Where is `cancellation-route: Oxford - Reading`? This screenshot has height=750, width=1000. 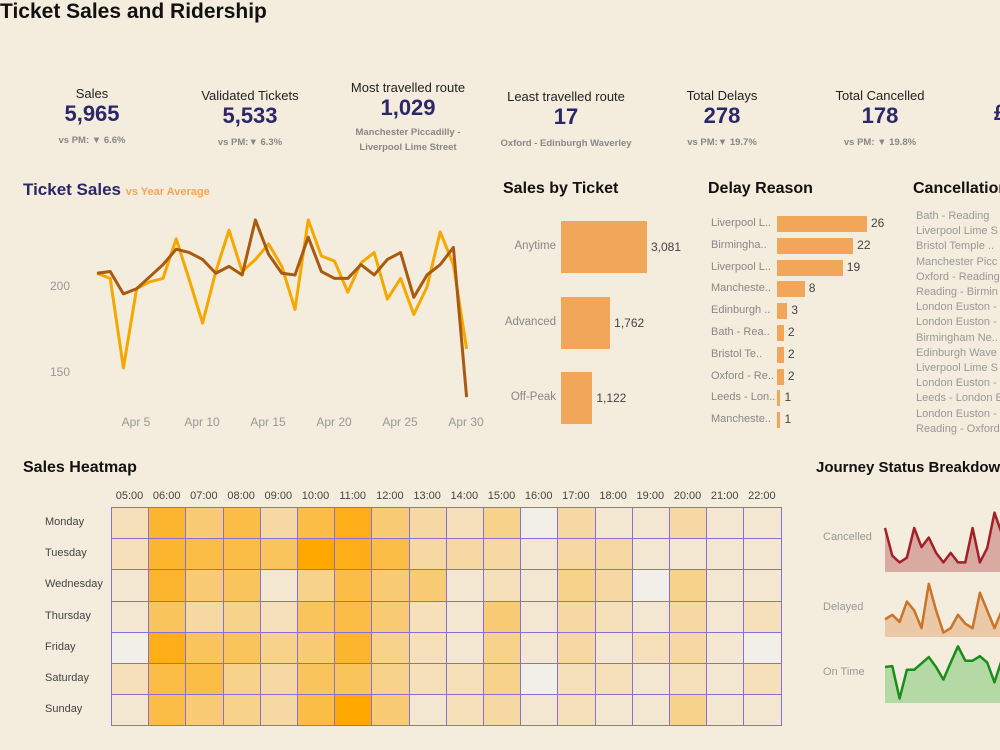 cancellation-route: Oxford - Reading is located at coordinates (958, 276).